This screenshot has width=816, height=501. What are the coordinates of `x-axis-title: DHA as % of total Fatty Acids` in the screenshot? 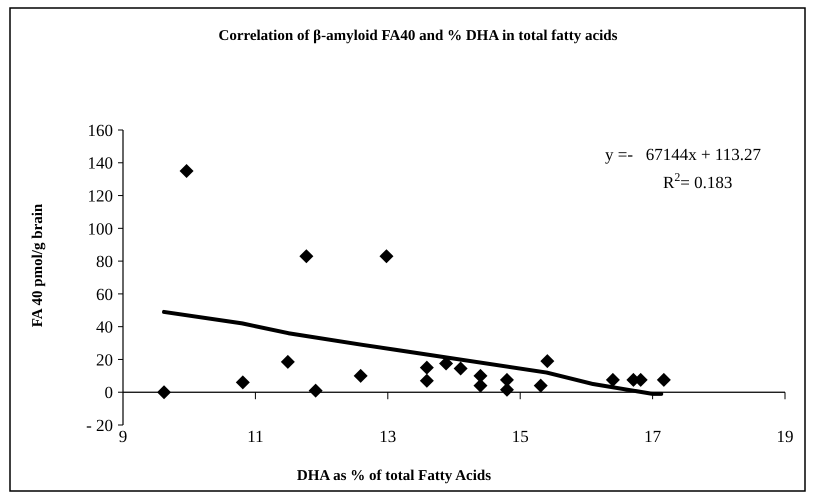 It's located at (394, 476).